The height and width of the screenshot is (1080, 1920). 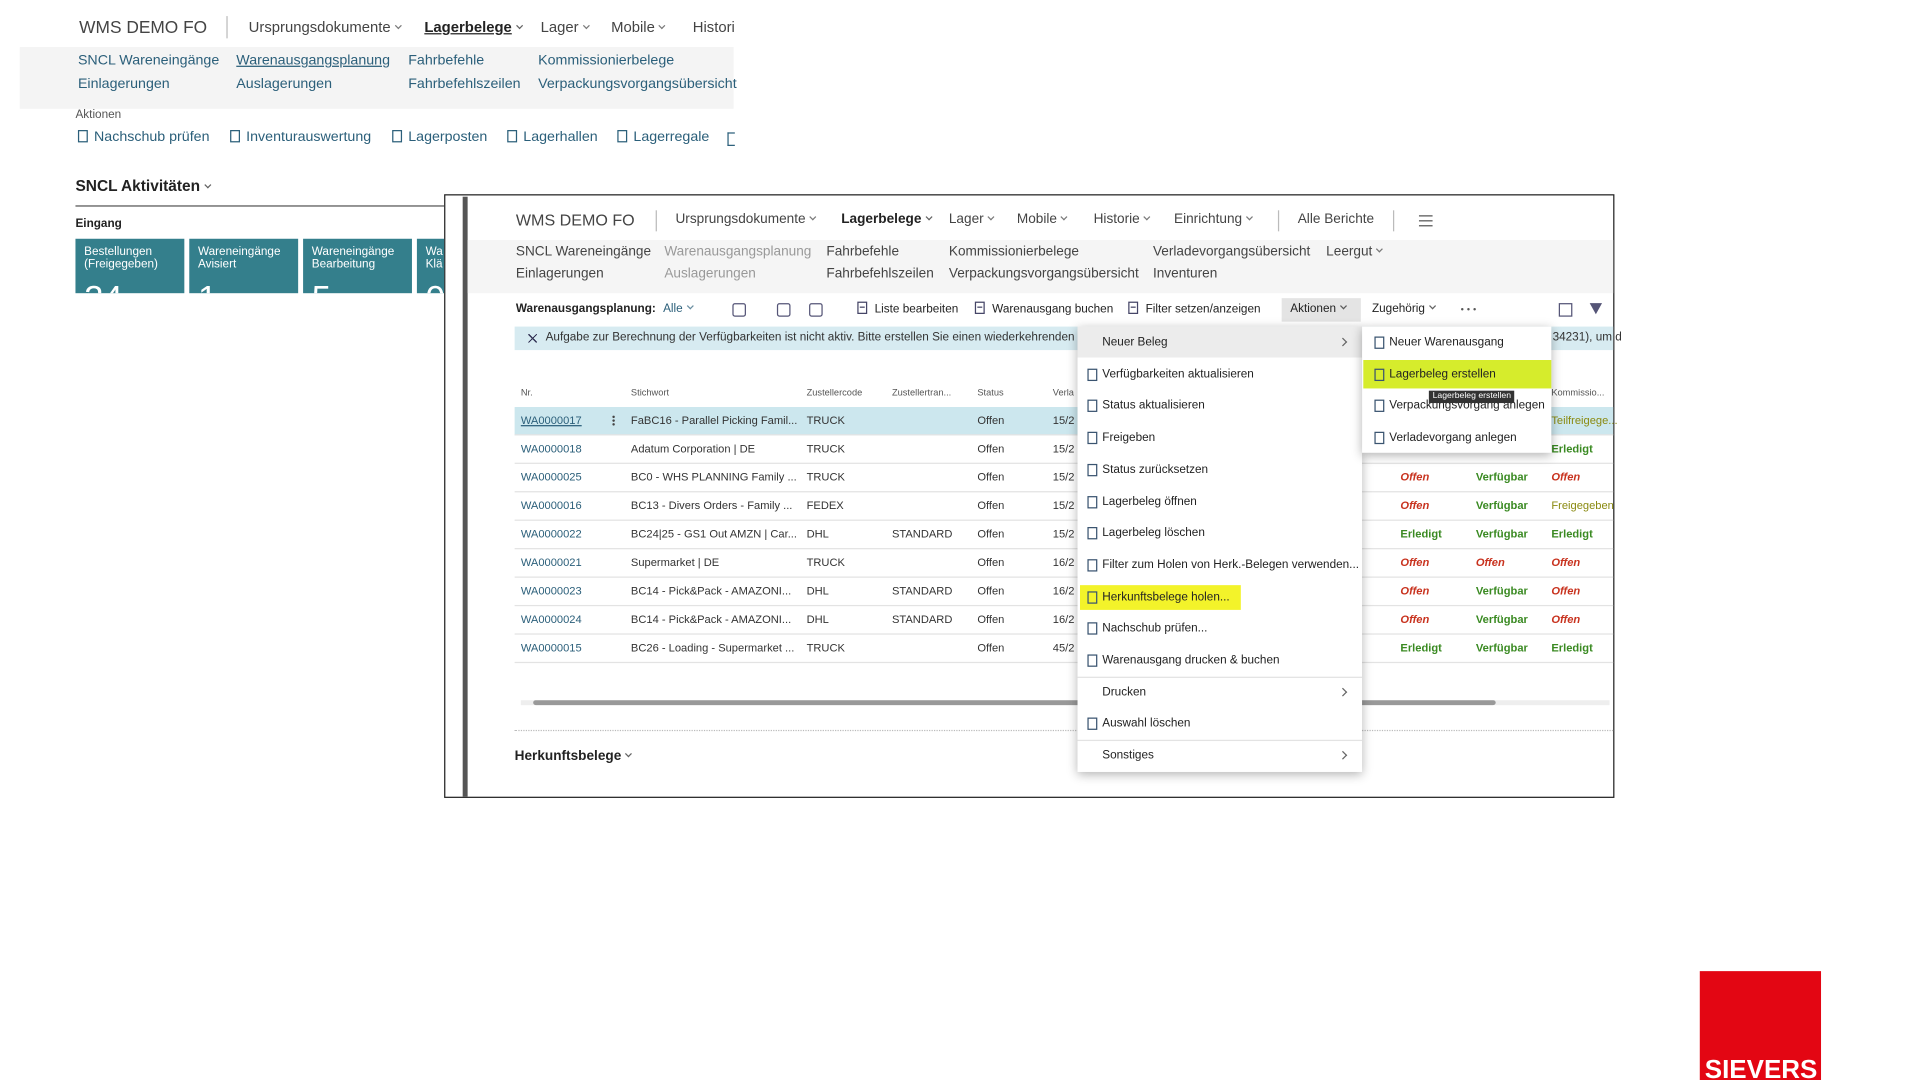 What do you see at coordinates (1122, 220) in the screenshot?
I see `nav-item: Historie` at bounding box center [1122, 220].